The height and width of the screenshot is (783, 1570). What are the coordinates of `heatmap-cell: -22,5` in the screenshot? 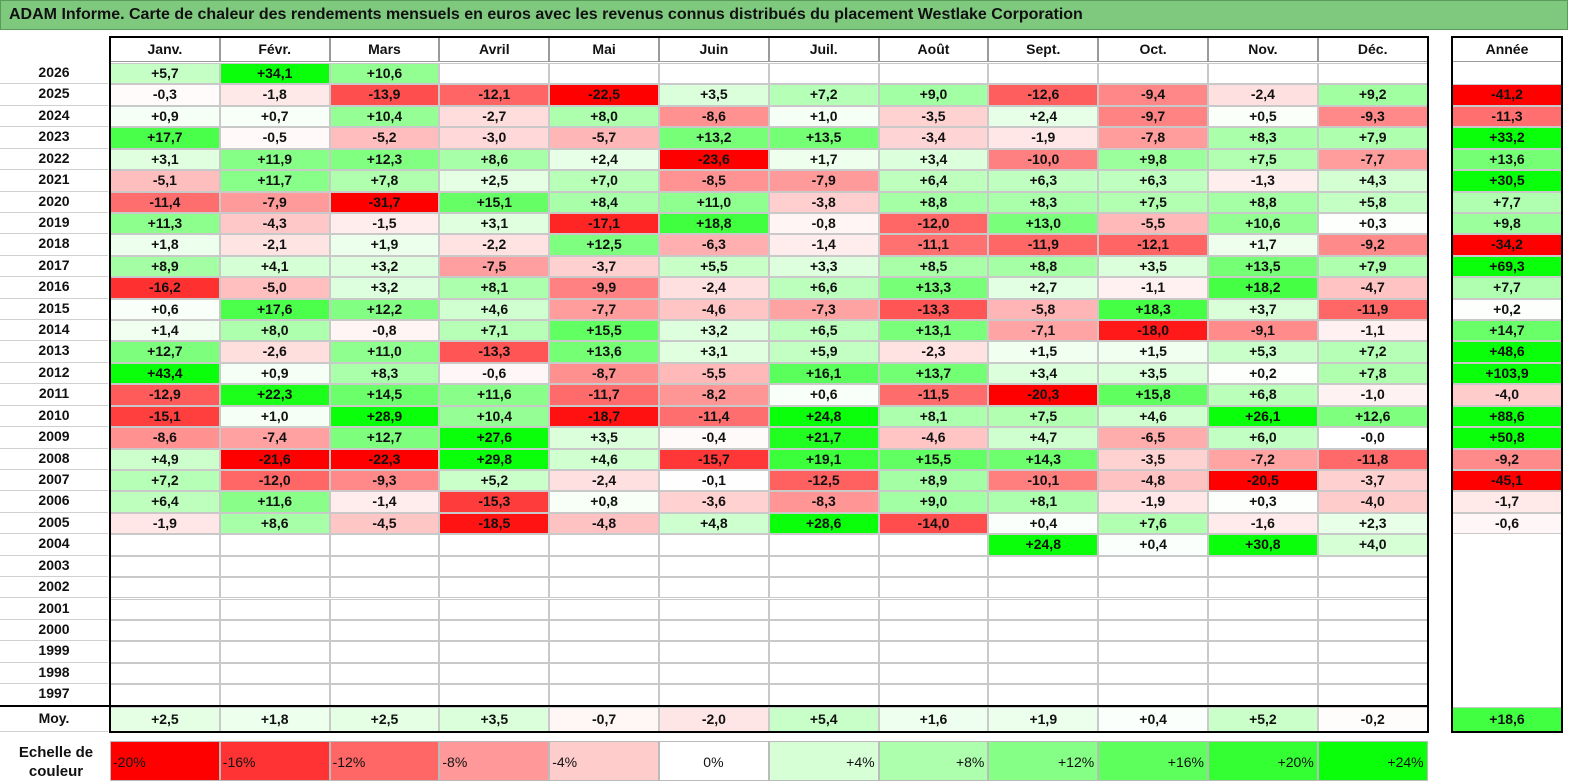 It's located at (604, 95).